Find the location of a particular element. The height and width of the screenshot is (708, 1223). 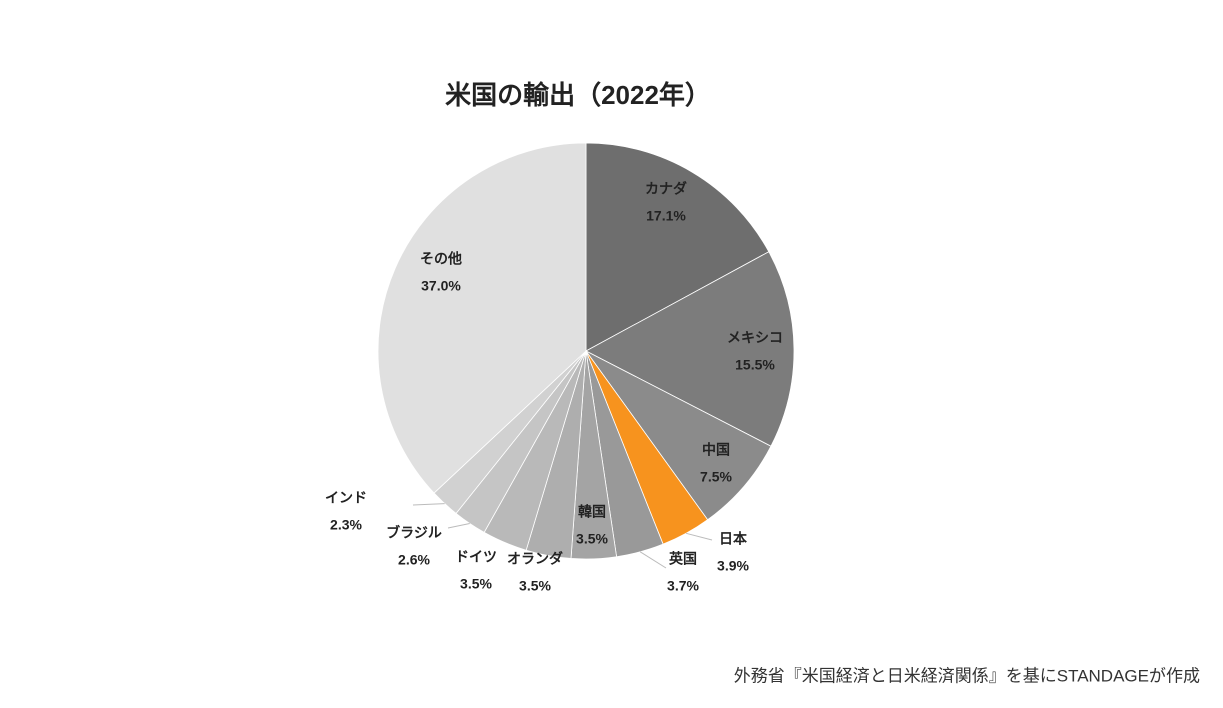

slice-label: ブラジル is located at coordinates (414, 533).